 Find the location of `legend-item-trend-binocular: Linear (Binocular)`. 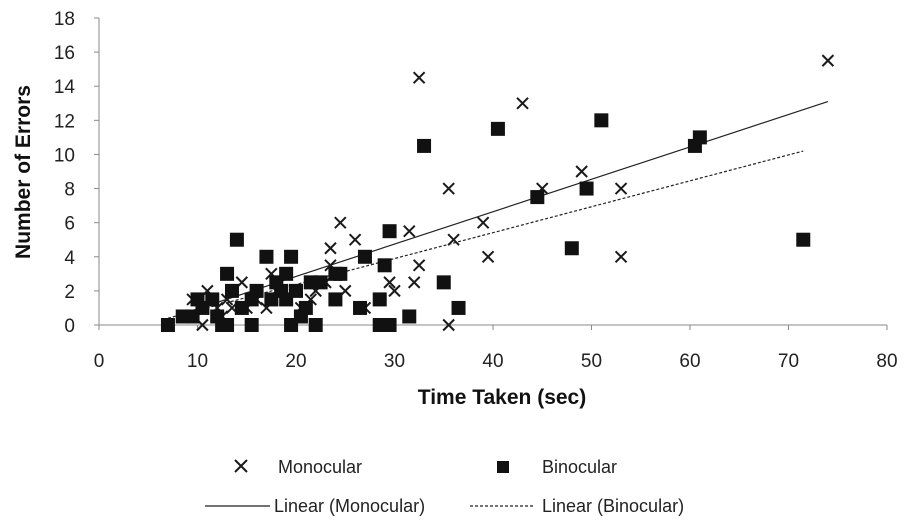

legend-item-trend-binocular: Linear (Binocular) is located at coordinates (577, 506).